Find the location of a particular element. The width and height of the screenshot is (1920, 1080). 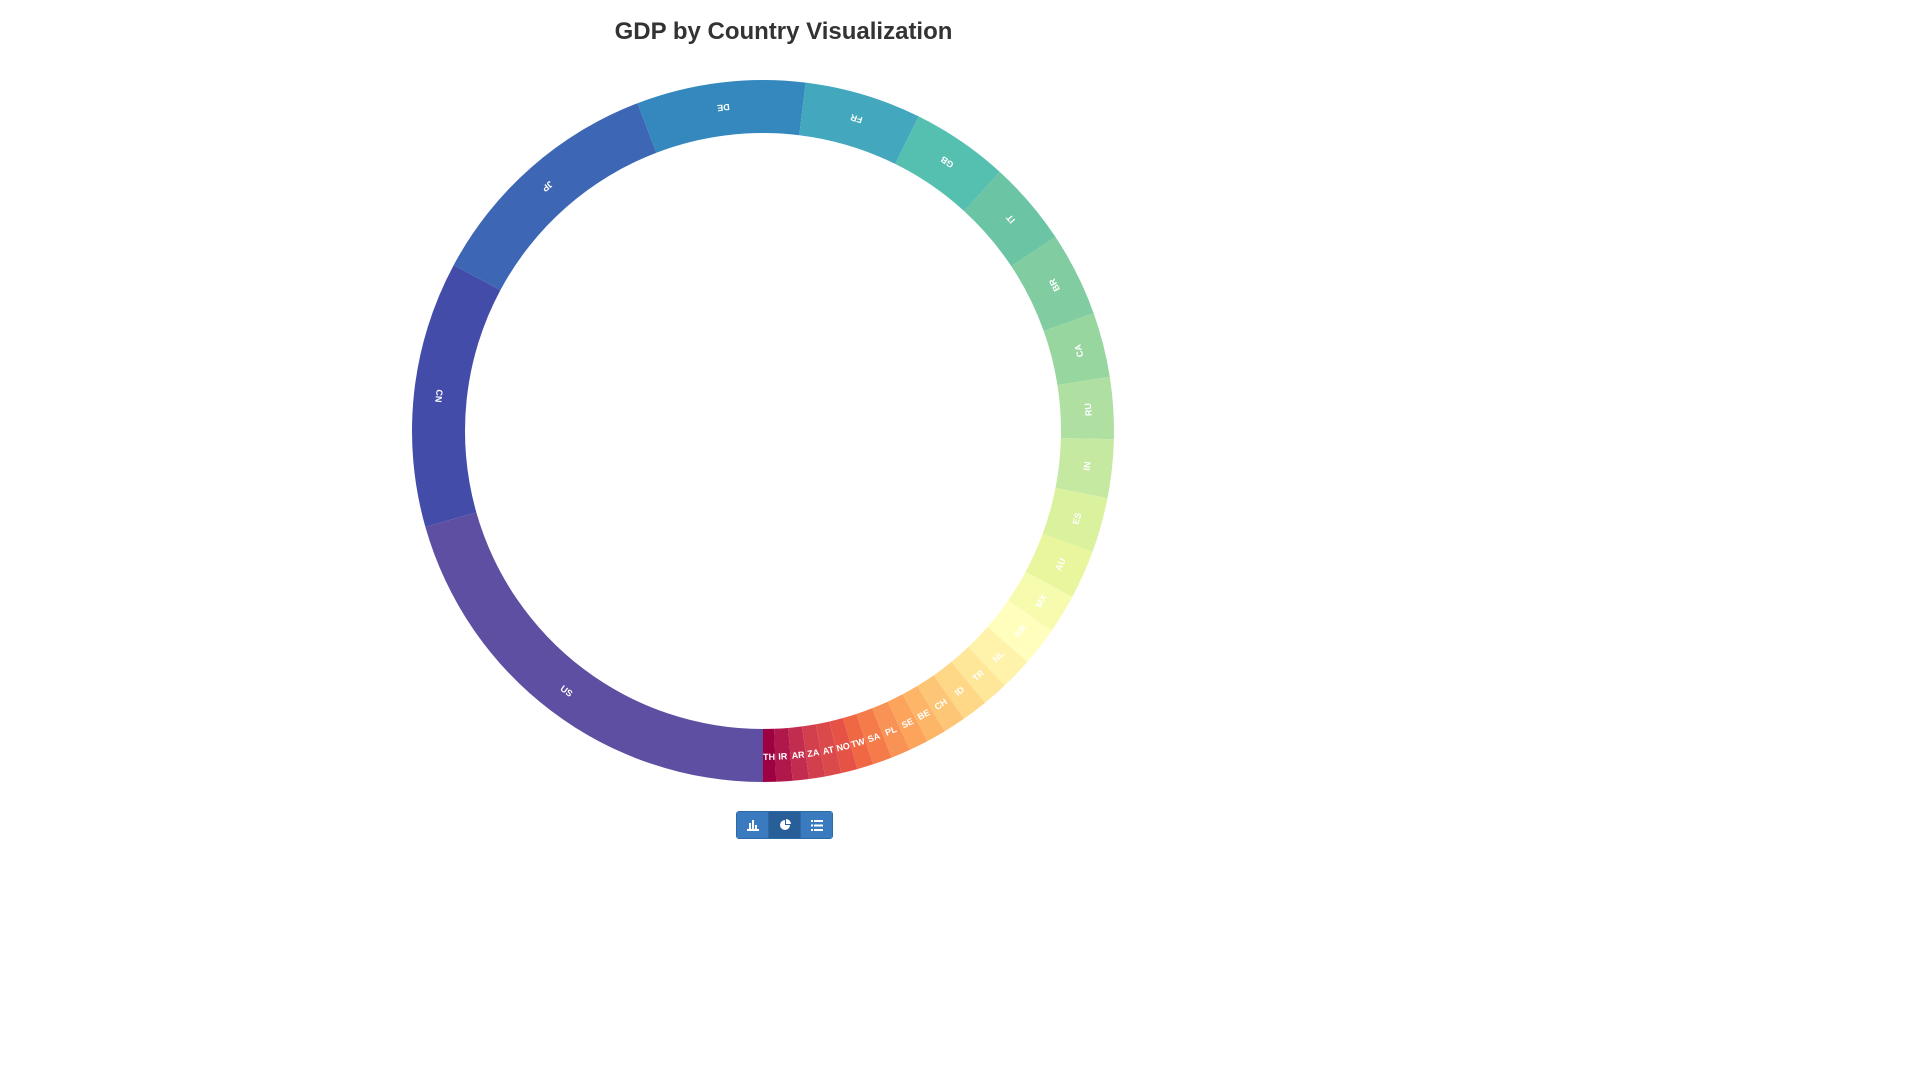

slice-id is located at coordinates (959, 690).